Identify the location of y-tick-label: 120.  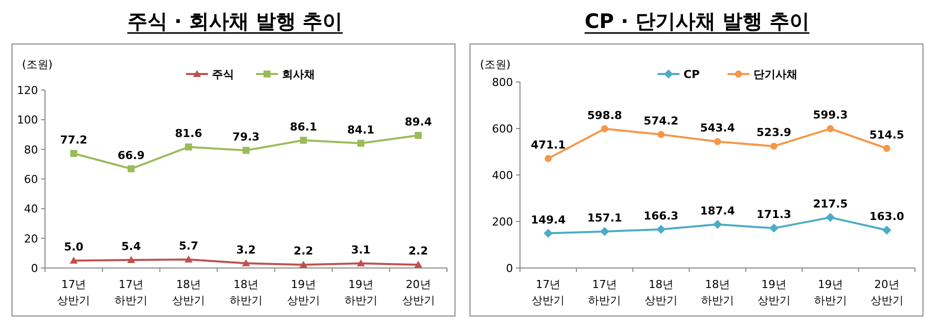
(27, 90).